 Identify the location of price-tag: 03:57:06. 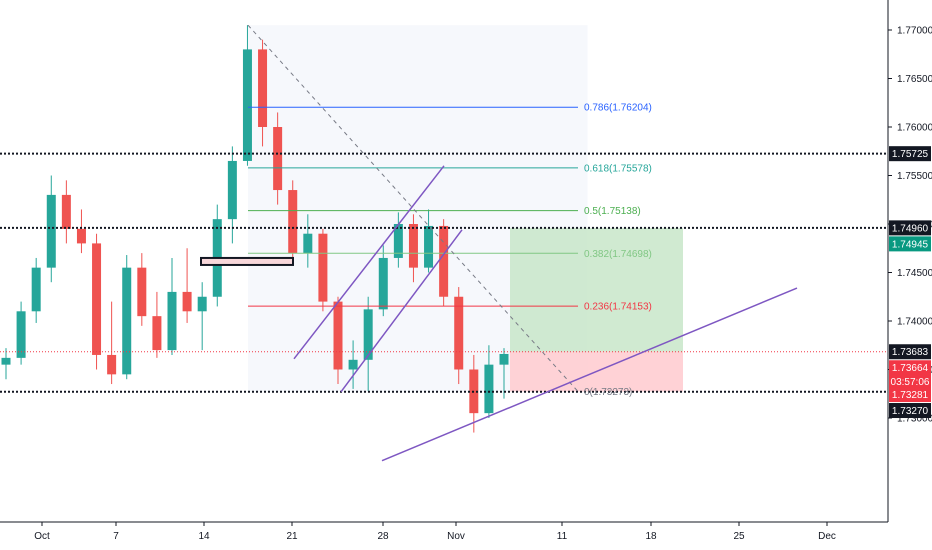
(910, 382).